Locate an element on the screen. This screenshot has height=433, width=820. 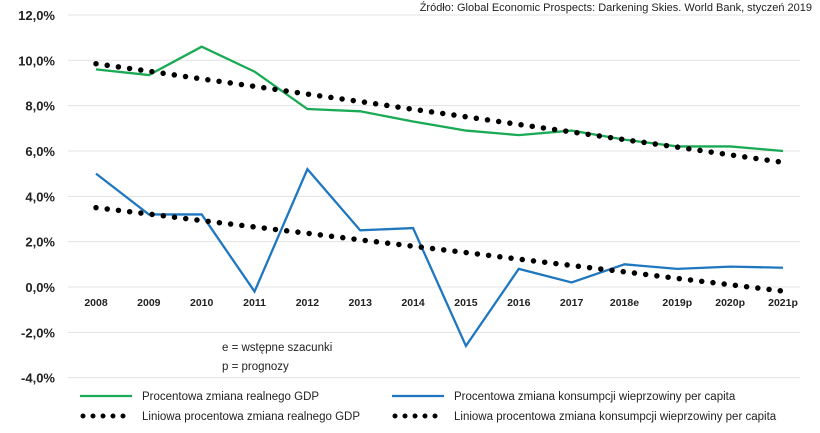
x-tick-label: 2014 is located at coordinates (413, 303).